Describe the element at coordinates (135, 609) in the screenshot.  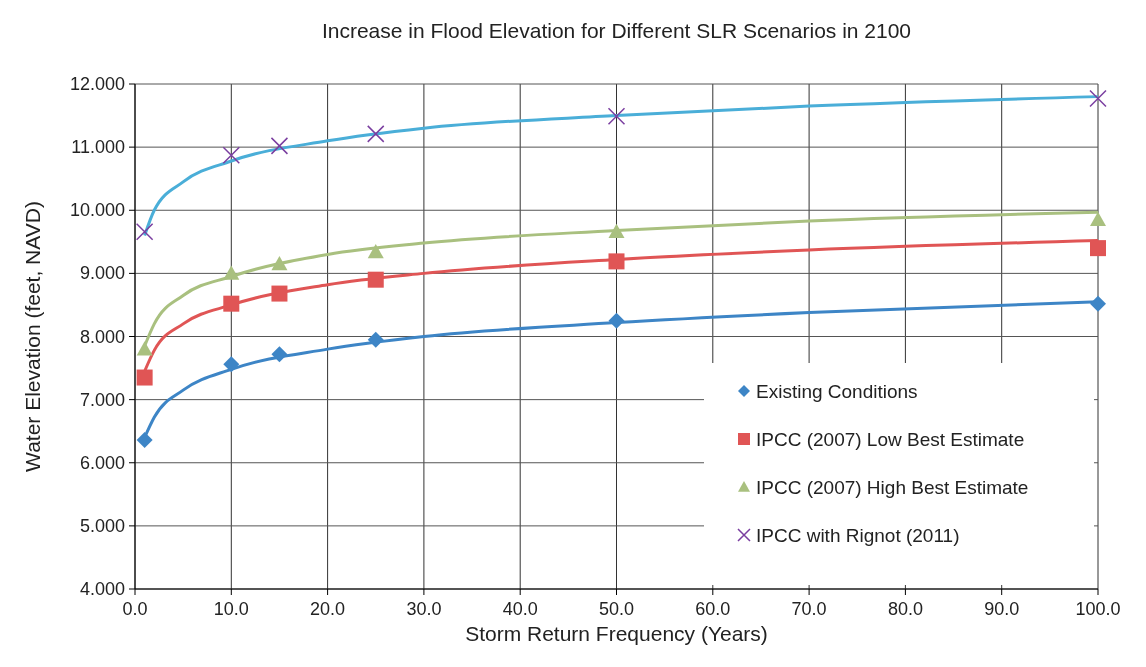
I see `x-tick-label: 0.0` at that location.